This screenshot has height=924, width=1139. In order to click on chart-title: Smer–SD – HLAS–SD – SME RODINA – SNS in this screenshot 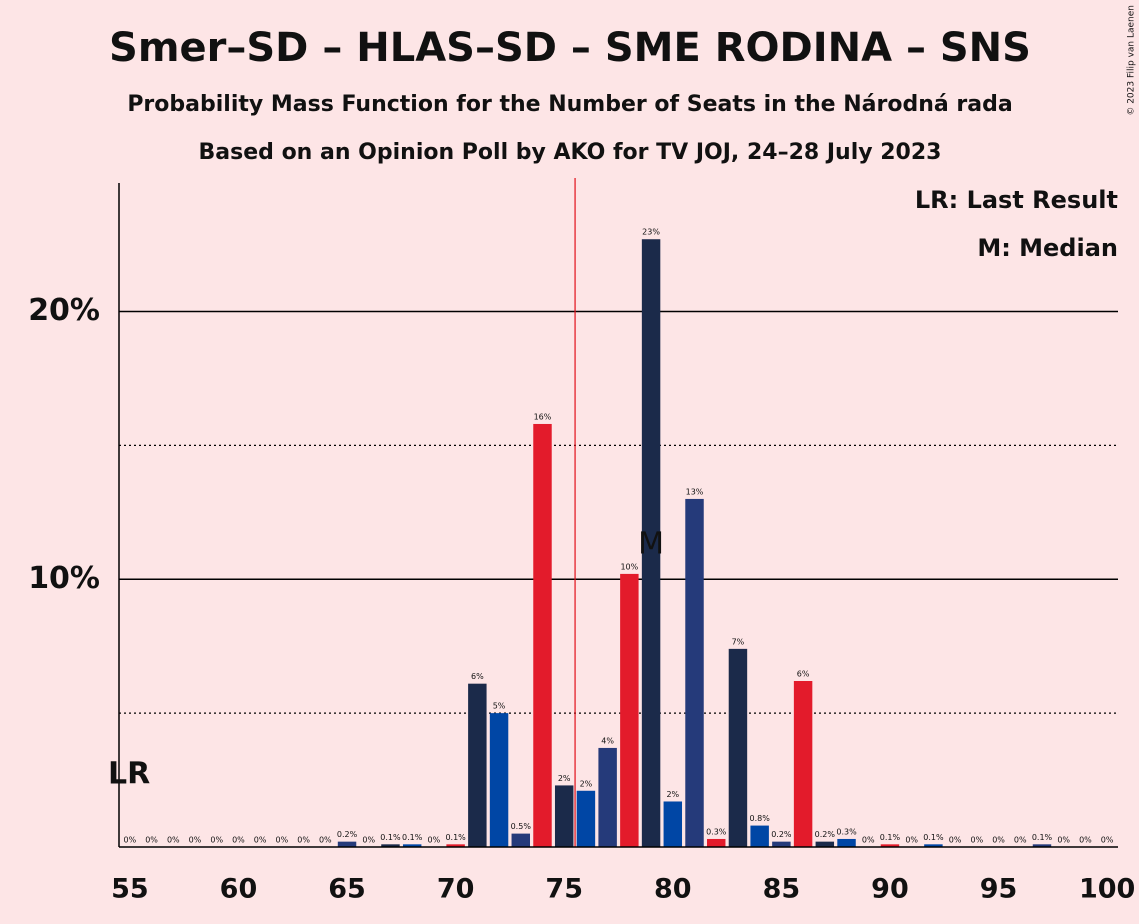, I will do `click(570, 48)`.